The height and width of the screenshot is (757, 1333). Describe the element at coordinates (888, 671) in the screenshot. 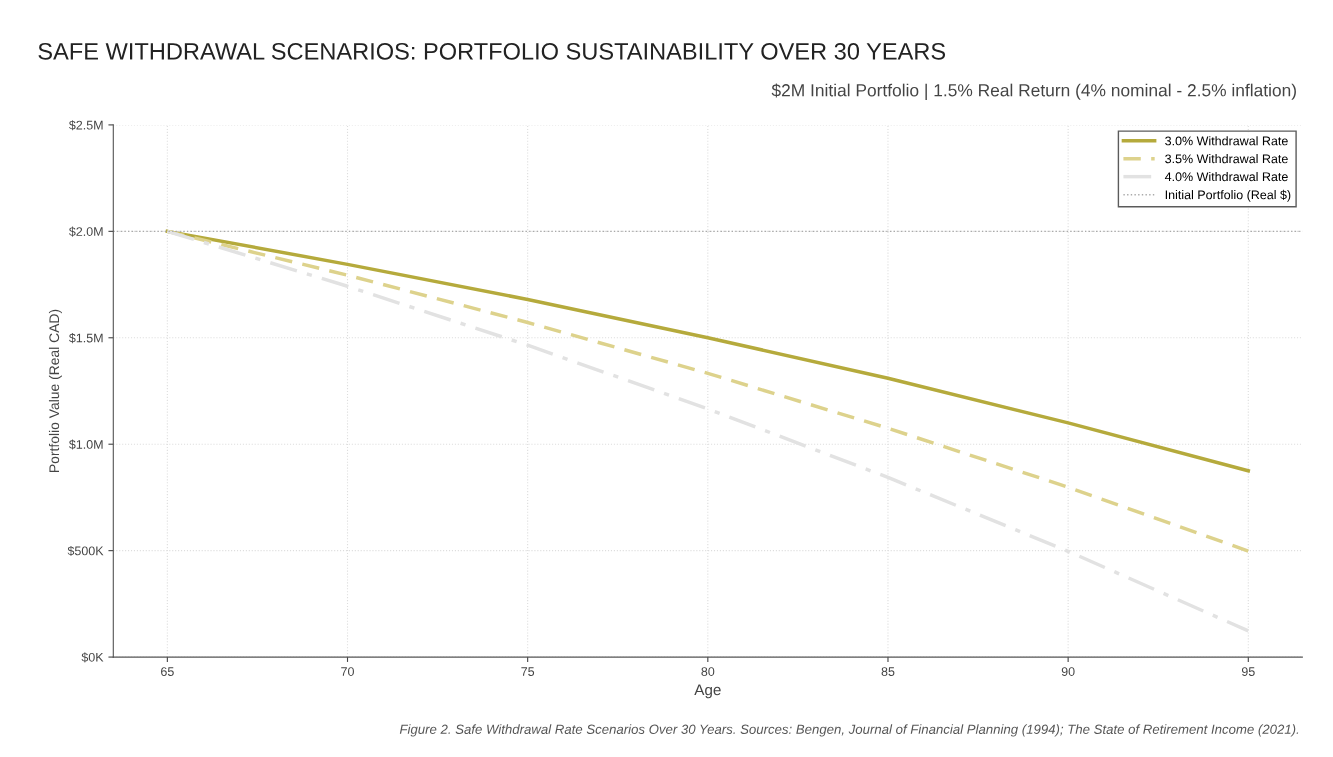

I see `x-tick-label: 85` at that location.